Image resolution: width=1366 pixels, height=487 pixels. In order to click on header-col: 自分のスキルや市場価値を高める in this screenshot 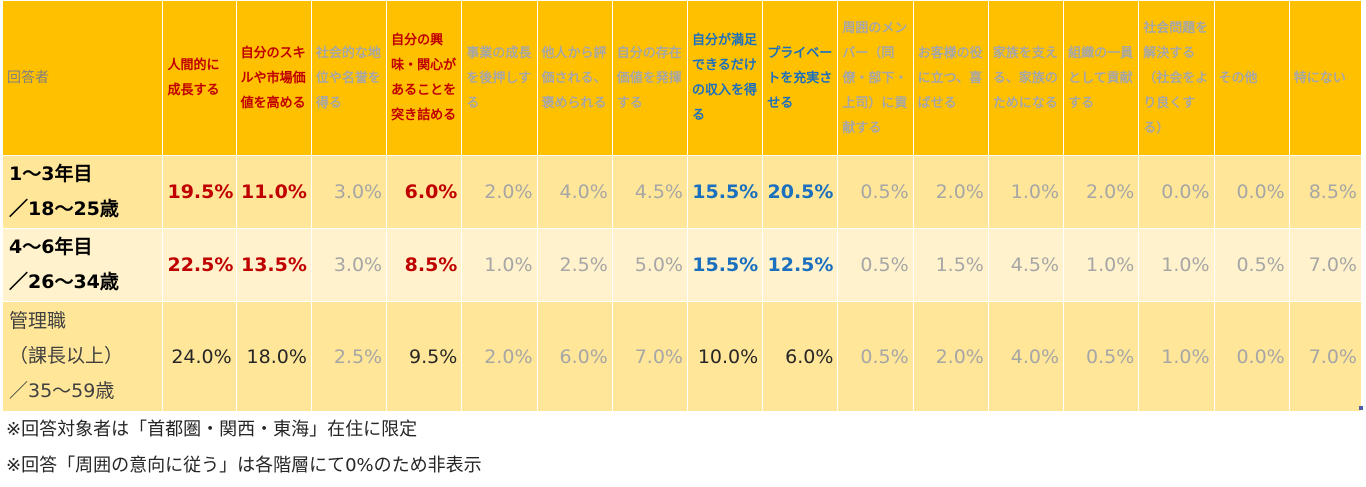, I will do `click(273, 78)`.